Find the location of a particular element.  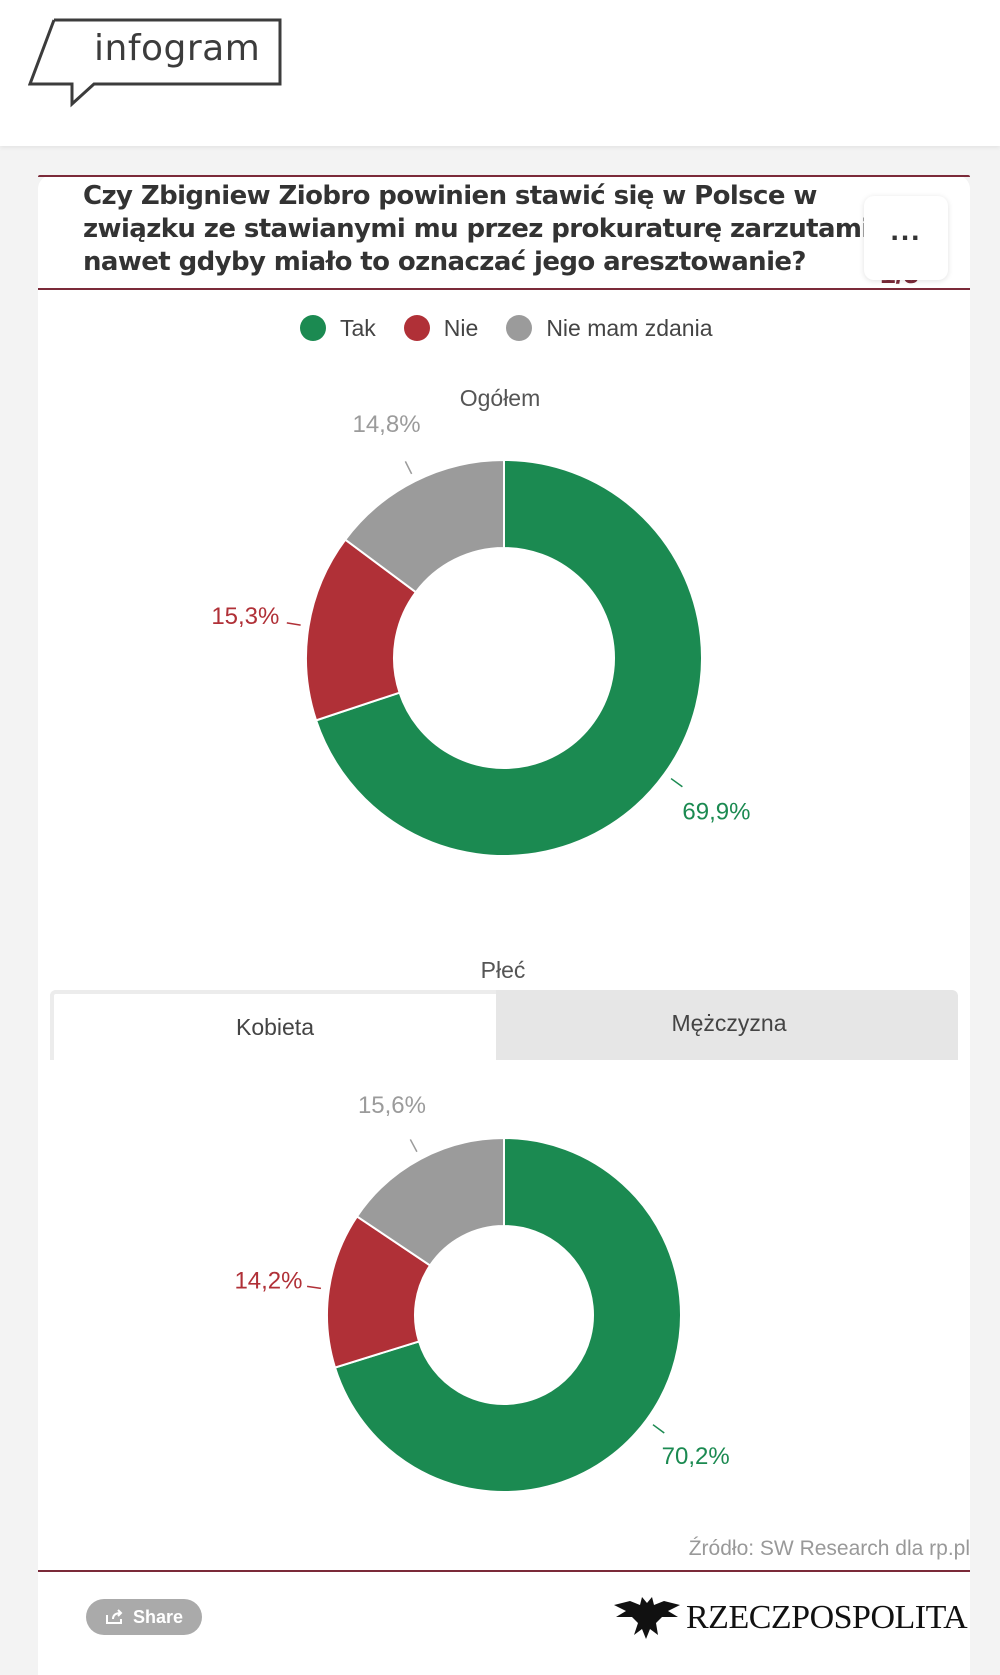

source-note: Źródło: SW Research dla rp.pl is located at coordinates (829, 1548).